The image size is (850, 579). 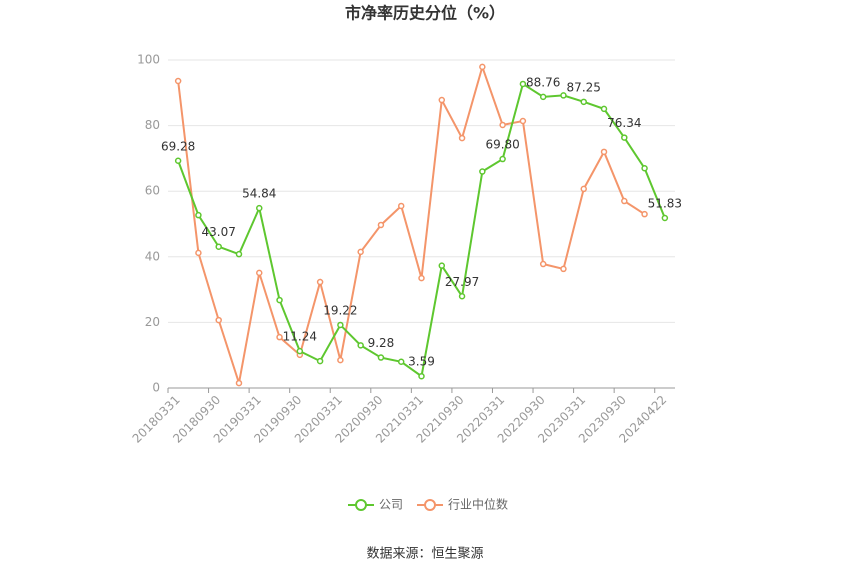 What do you see at coordinates (584, 87) in the screenshot?
I see `data-label: 87.25` at bounding box center [584, 87].